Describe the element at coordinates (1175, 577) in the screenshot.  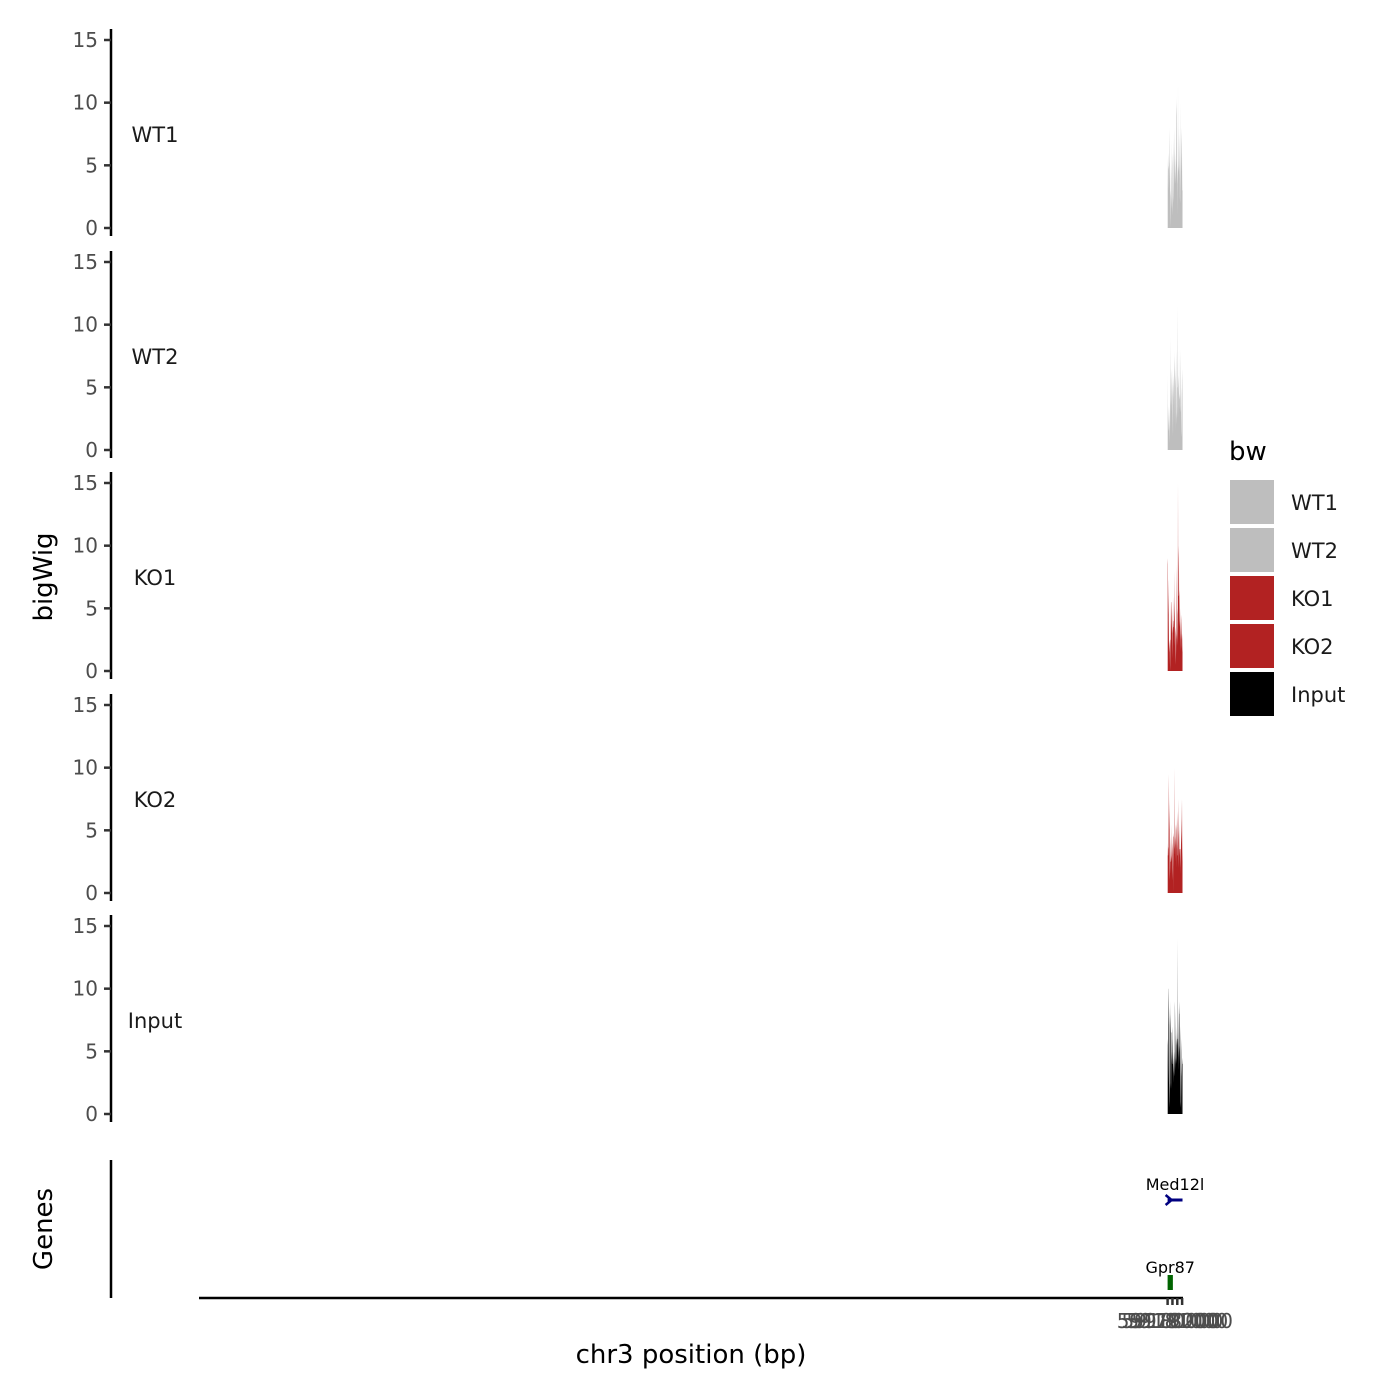
I see `area-ko1` at that location.